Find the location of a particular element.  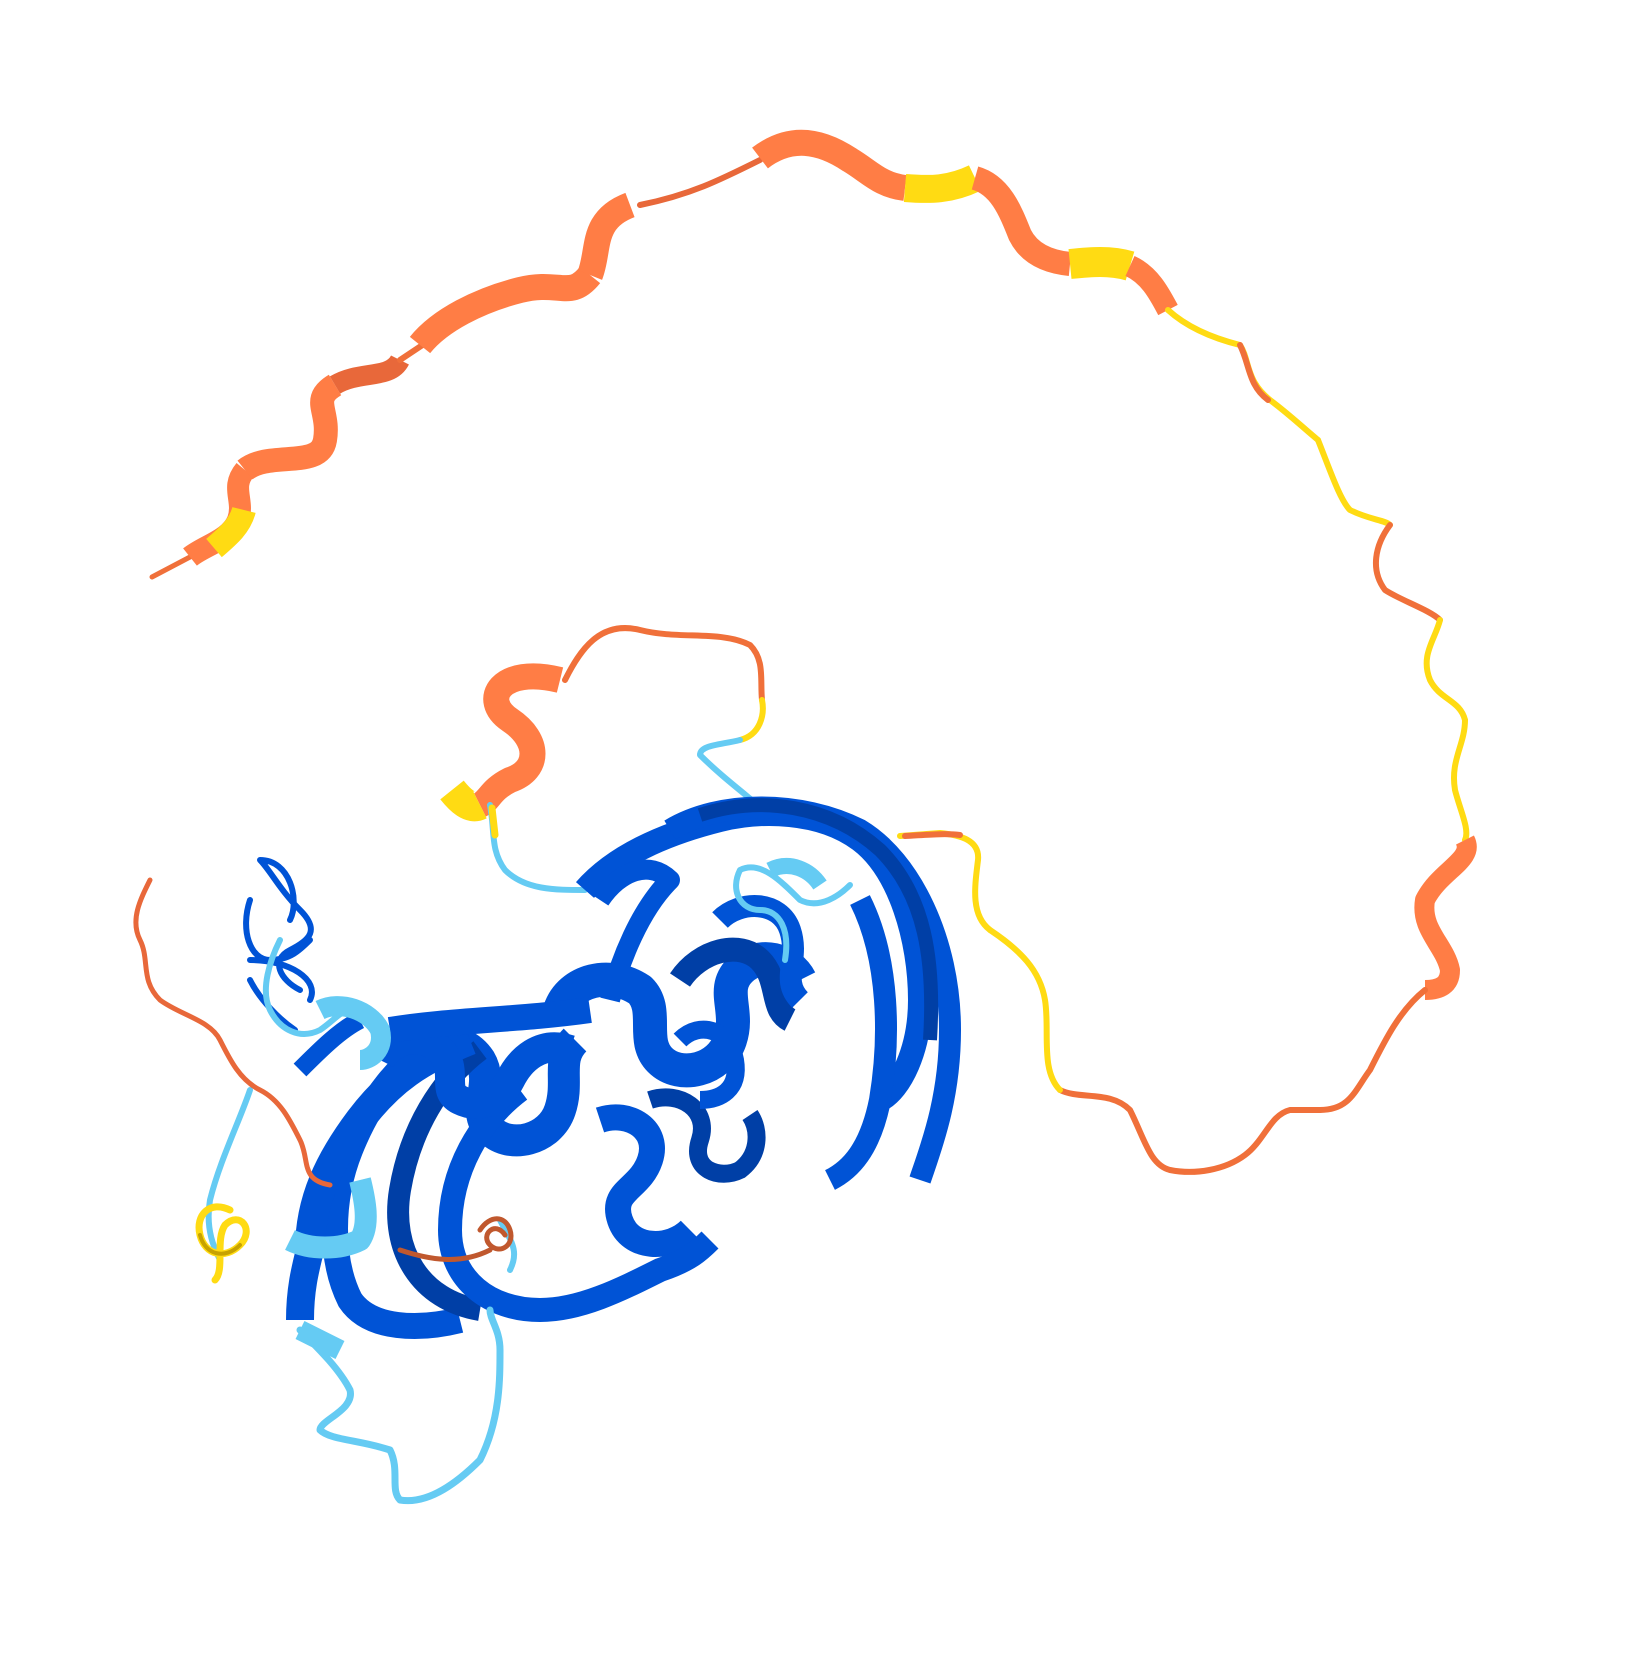

top-helix-tail-yellow is located at coordinates (493, 821).